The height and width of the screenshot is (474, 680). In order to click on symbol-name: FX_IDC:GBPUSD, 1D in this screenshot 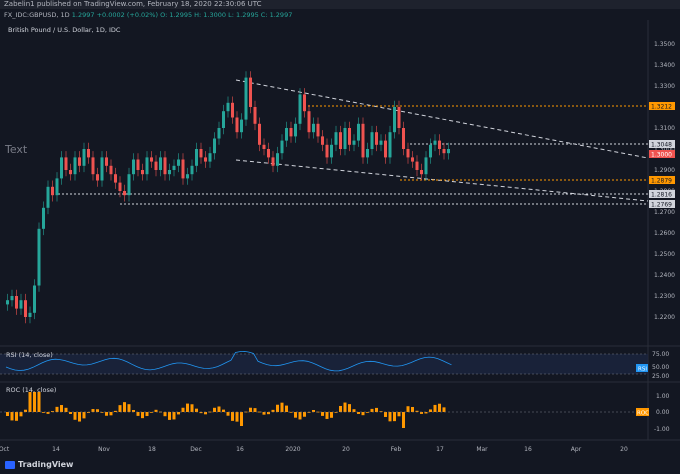, I will do `click(37, 15)`.